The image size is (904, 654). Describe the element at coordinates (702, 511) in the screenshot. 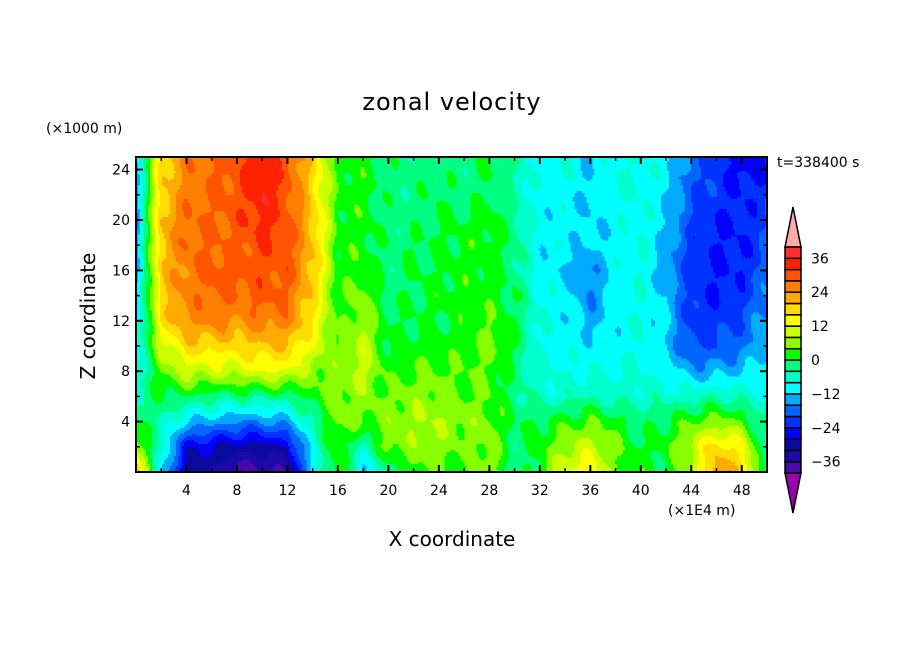

I see `x-unit-label: (×1E4 m)` at that location.